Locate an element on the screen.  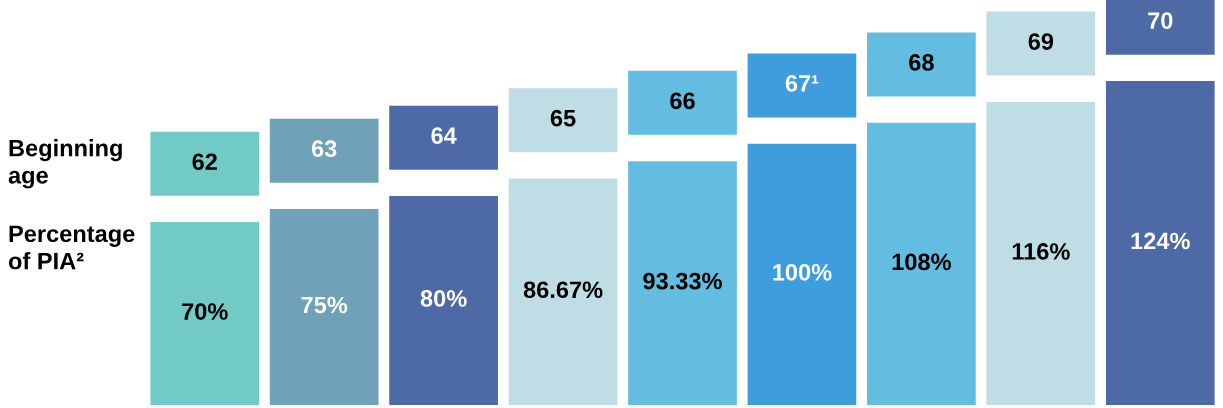
x-tick-label: 63 is located at coordinates (324, 149).